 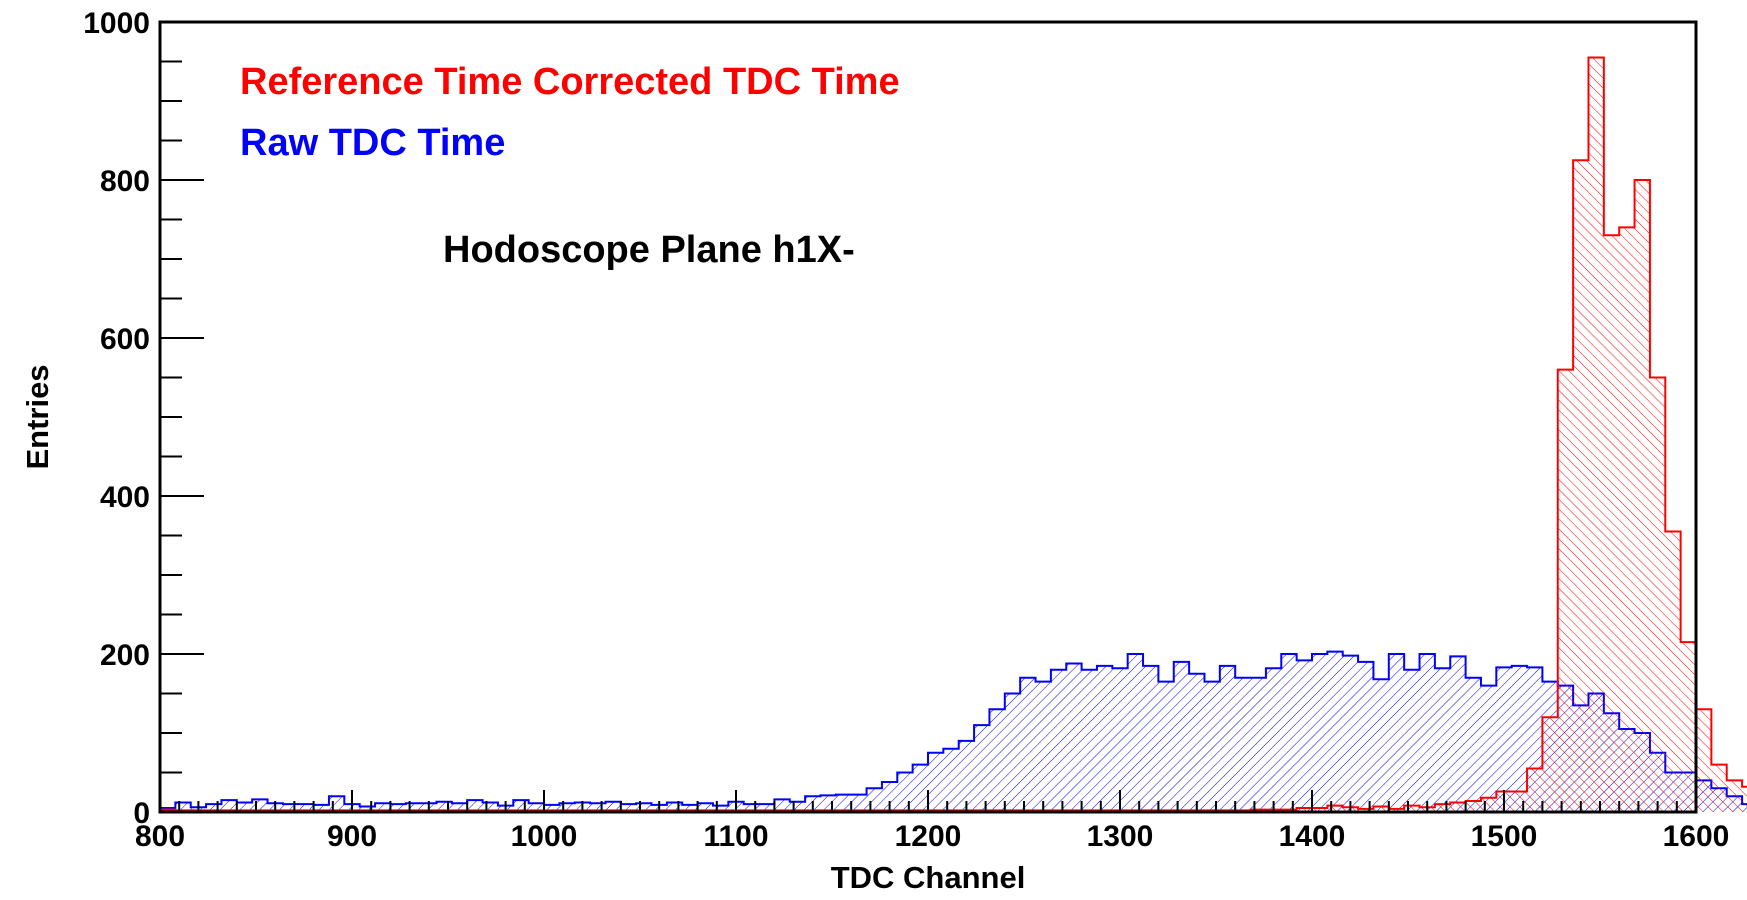 I want to click on x-tick-label: 1100, so click(x=735, y=836).